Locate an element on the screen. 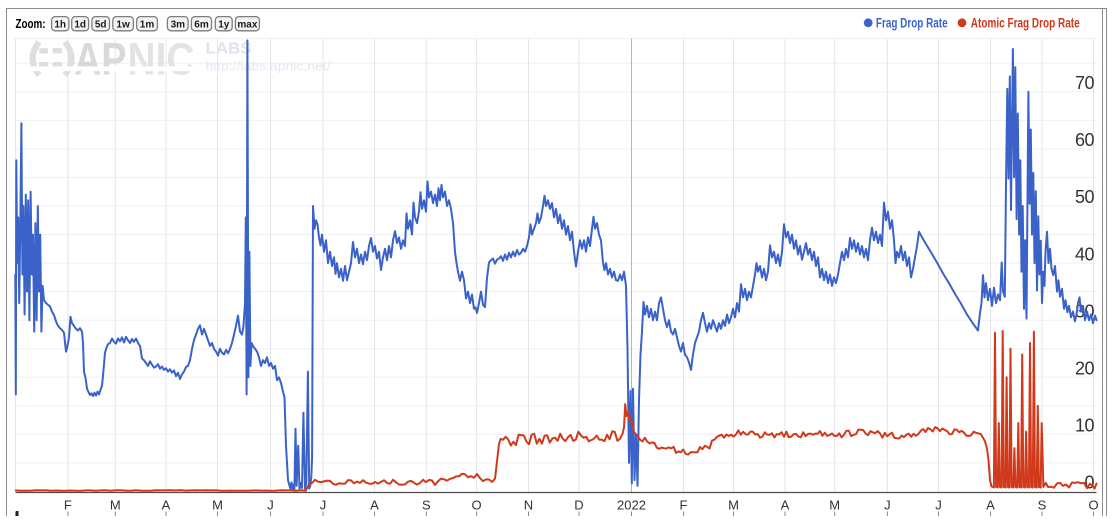  svg-text: 1m is located at coordinates (147, 25).